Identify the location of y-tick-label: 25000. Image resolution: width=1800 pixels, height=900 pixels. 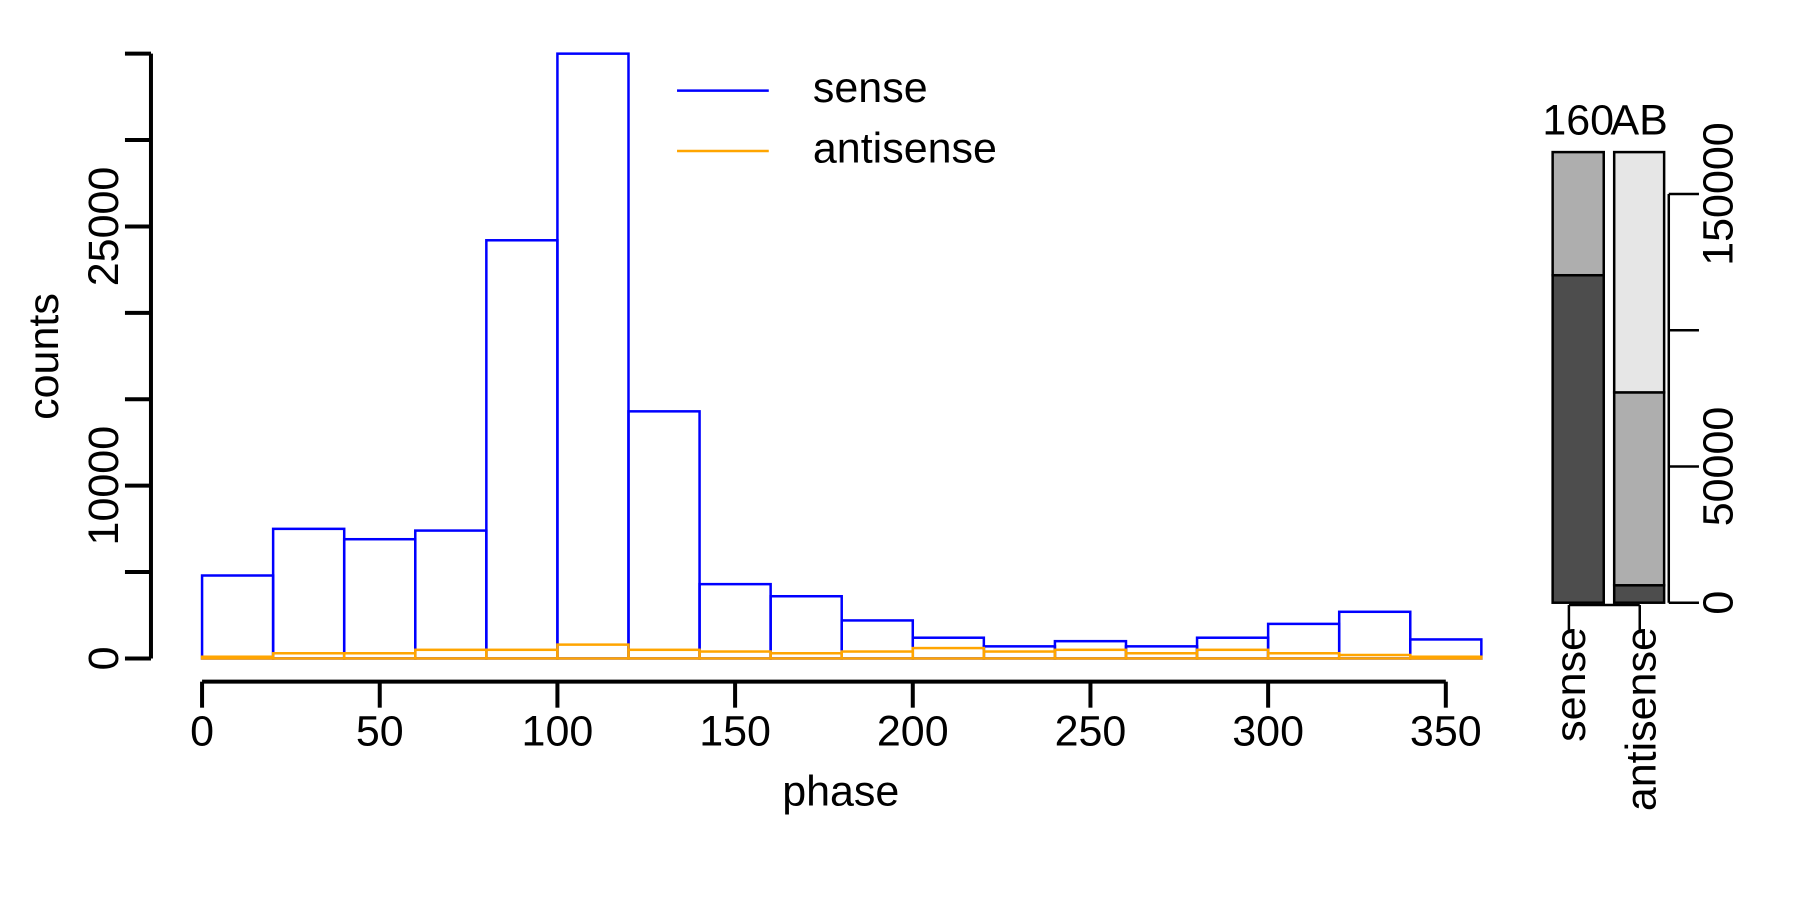
(104, 227).